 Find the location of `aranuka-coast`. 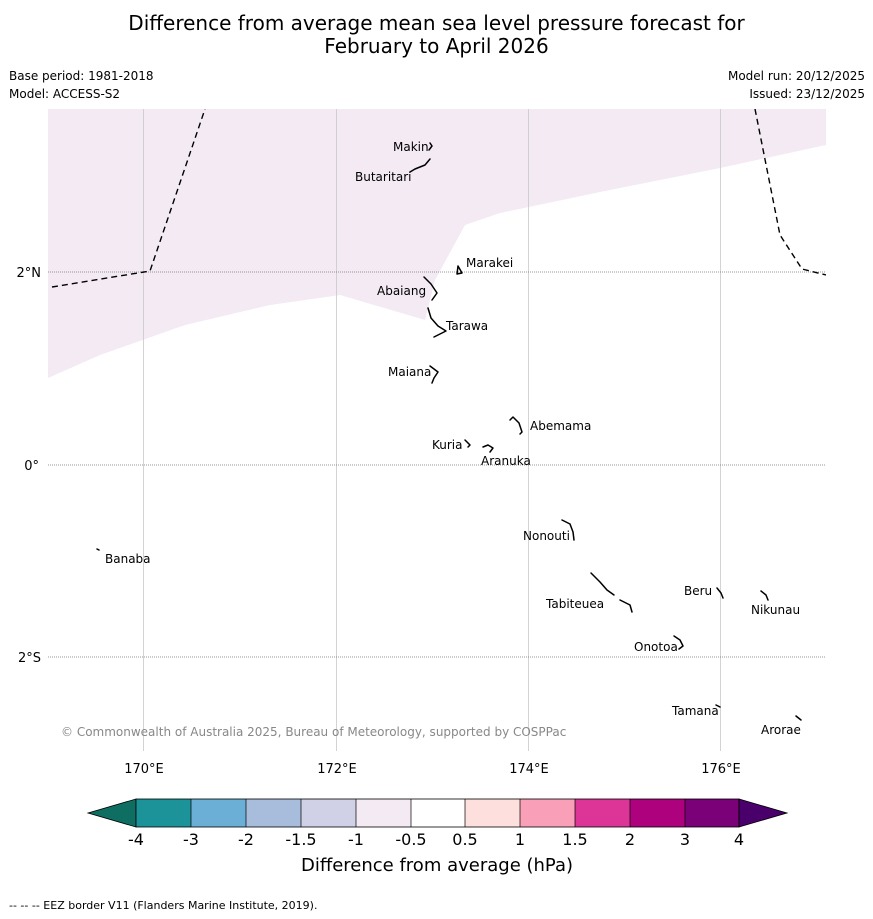

aranuka-coast is located at coordinates (488, 448).